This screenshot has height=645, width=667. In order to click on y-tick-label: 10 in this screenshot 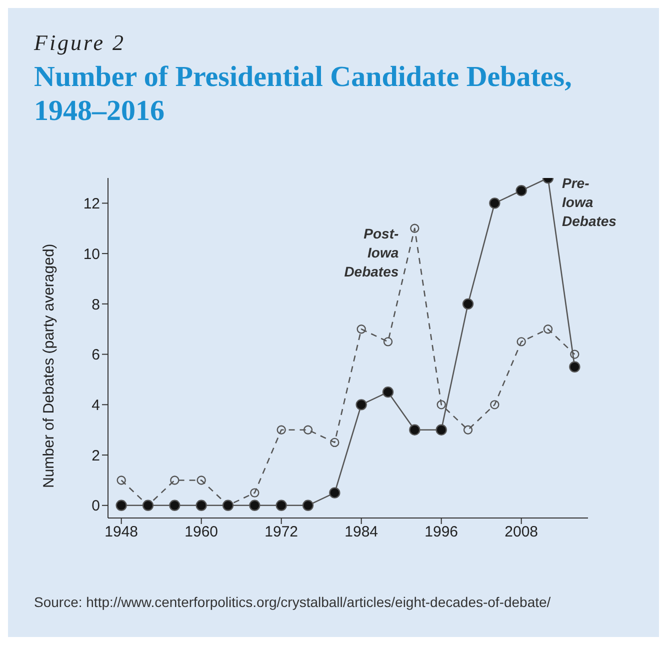, I will do `click(91, 254)`.